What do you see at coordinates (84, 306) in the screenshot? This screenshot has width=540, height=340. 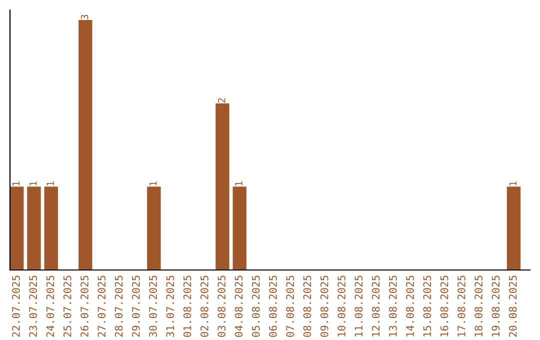 I see `x-tick-label: 26.07.2025` at bounding box center [84, 306].